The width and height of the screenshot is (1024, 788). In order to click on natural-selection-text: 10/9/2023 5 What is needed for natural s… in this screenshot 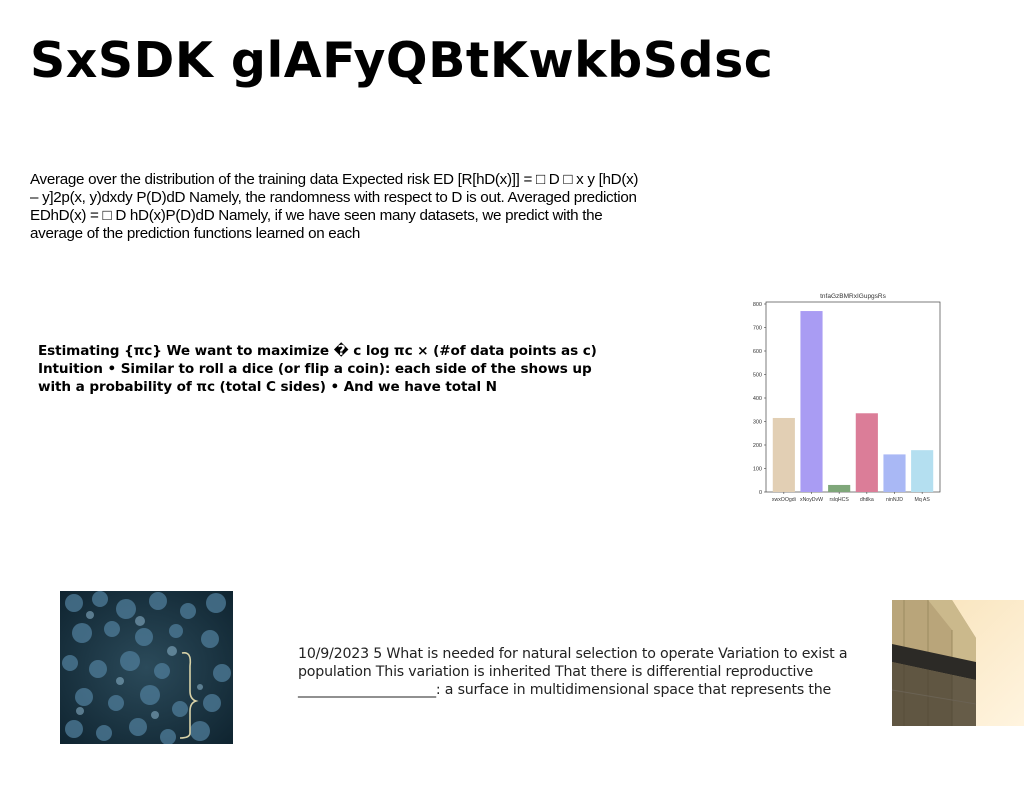, I will do `click(573, 672)`.